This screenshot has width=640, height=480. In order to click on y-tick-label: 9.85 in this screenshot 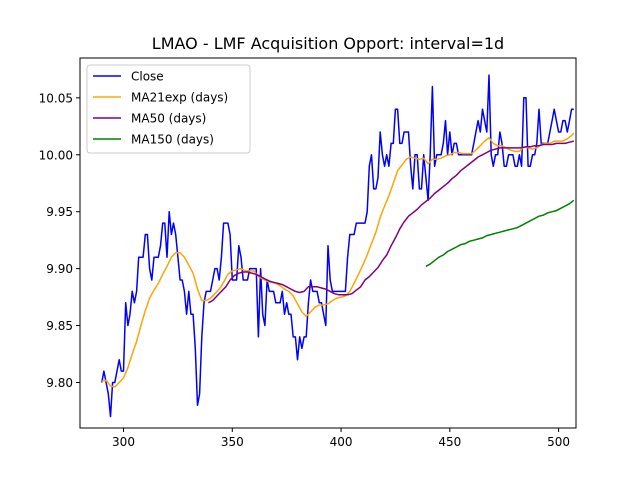, I will do `click(59, 326)`.